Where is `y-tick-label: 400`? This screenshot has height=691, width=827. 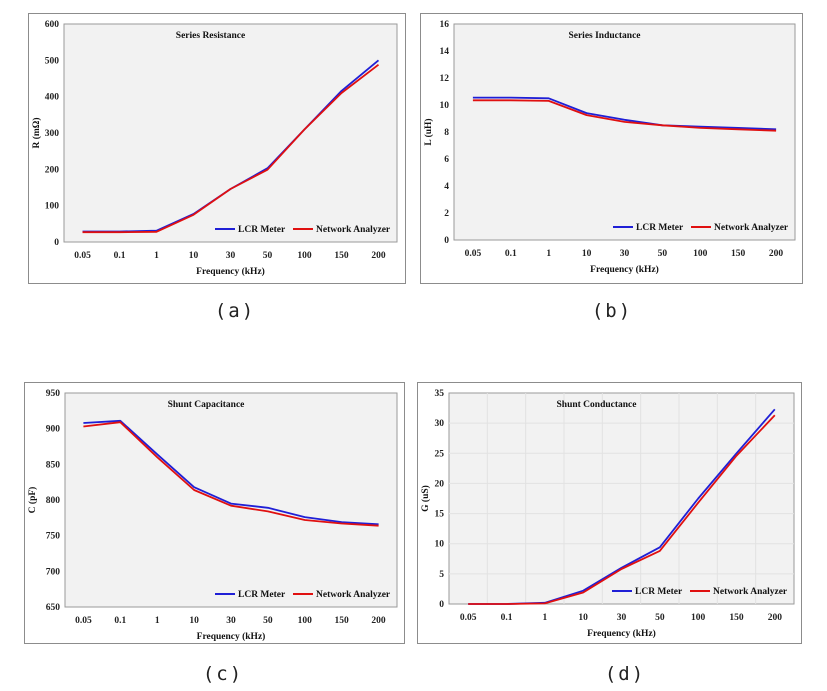
y-tick-label: 400 is located at coordinates (52, 98).